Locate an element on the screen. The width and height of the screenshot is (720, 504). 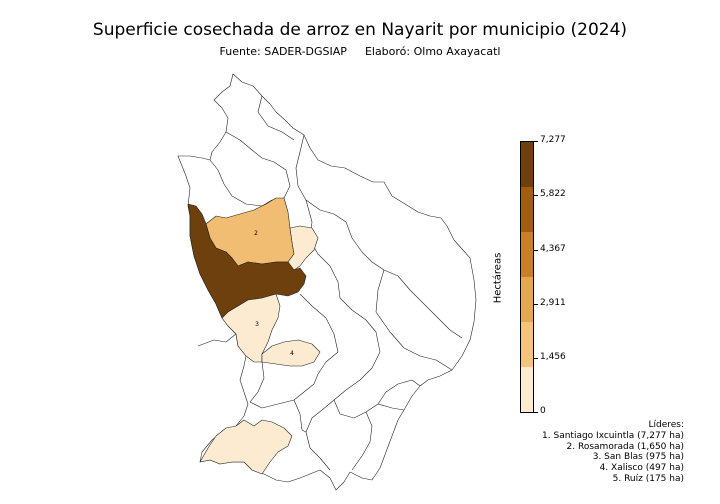
municipality-bahia-de-banderas is located at coordinates (246, 447).